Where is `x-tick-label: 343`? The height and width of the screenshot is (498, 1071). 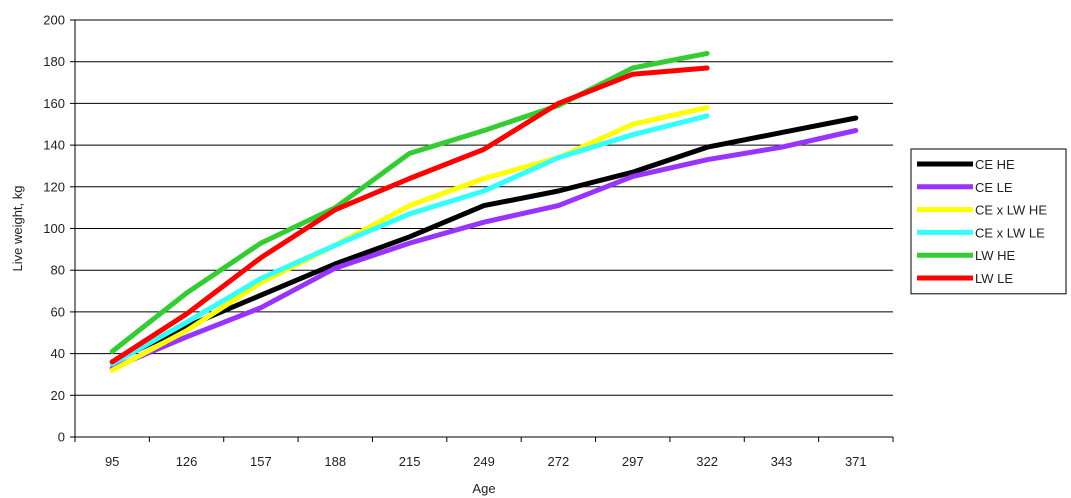
x-tick-label: 343 is located at coordinates (782, 461).